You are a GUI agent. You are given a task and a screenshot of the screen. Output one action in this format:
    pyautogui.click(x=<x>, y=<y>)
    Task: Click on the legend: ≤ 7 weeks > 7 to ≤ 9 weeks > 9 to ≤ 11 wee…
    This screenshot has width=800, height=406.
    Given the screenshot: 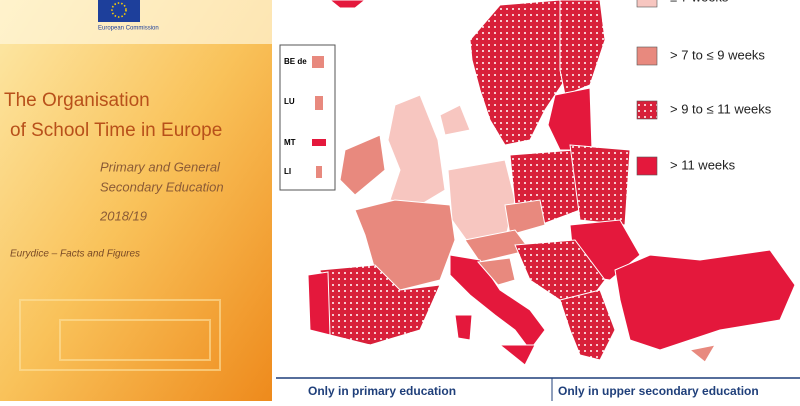 What is the action you would take?
    pyautogui.click(x=704, y=88)
    